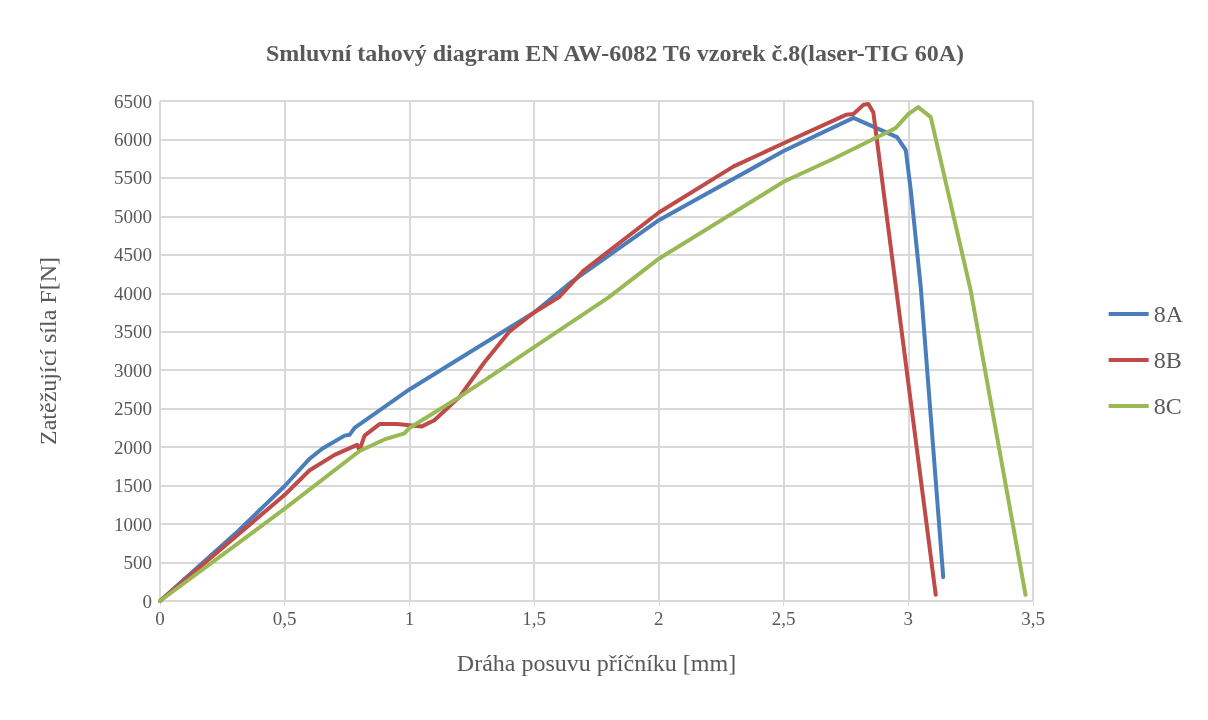  What do you see at coordinates (1033, 618) in the screenshot?
I see `x-tick-label: 3,5` at bounding box center [1033, 618].